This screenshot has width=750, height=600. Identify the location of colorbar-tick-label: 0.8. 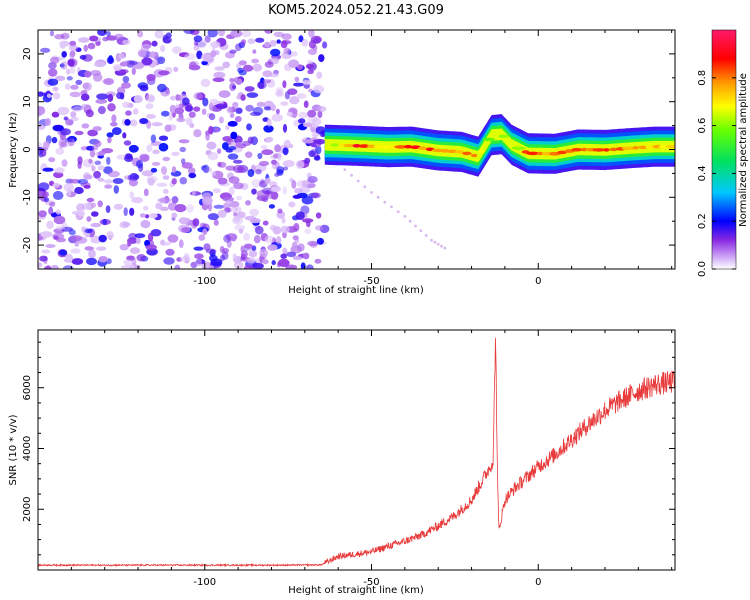
(702, 78).